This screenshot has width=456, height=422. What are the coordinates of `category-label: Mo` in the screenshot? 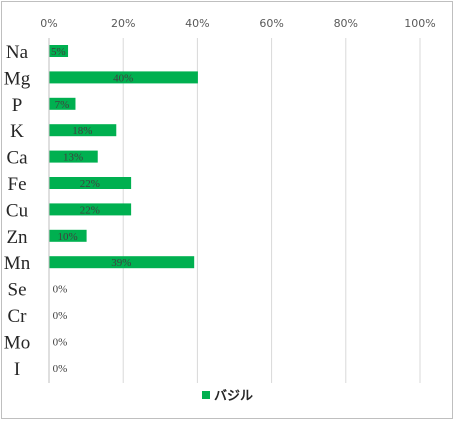 It's located at (17, 342).